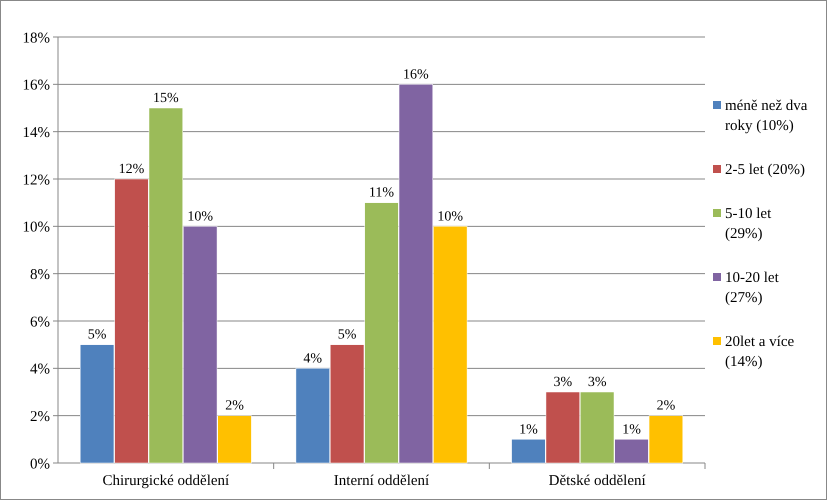 The image size is (827, 500). Describe the element at coordinates (40, 274) in the screenshot. I see `y-tick-label: 8%` at that location.